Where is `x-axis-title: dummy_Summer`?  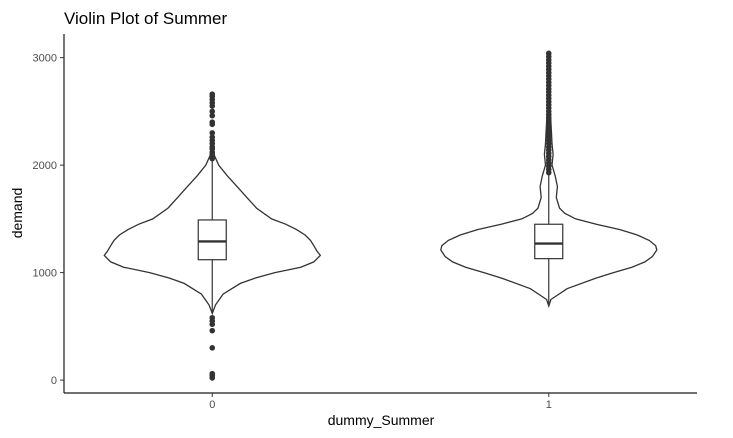 x-axis-title: dummy_Summer is located at coordinates (381, 420).